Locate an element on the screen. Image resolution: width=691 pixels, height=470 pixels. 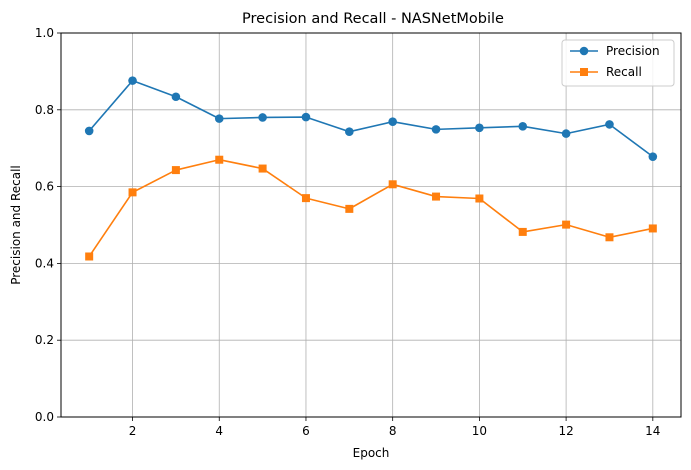
legend-recall-label: Recall is located at coordinates (624, 72).